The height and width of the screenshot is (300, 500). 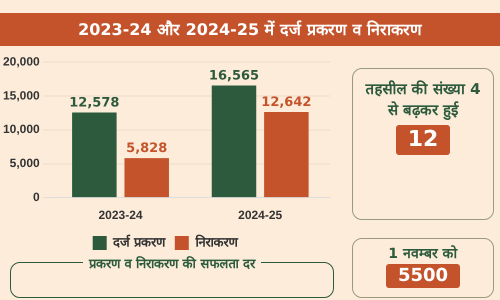 What do you see at coordinates (260, 215) in the screenshot?
I see `x-tick-label: 2024-25` at bounding box center [260, 215].